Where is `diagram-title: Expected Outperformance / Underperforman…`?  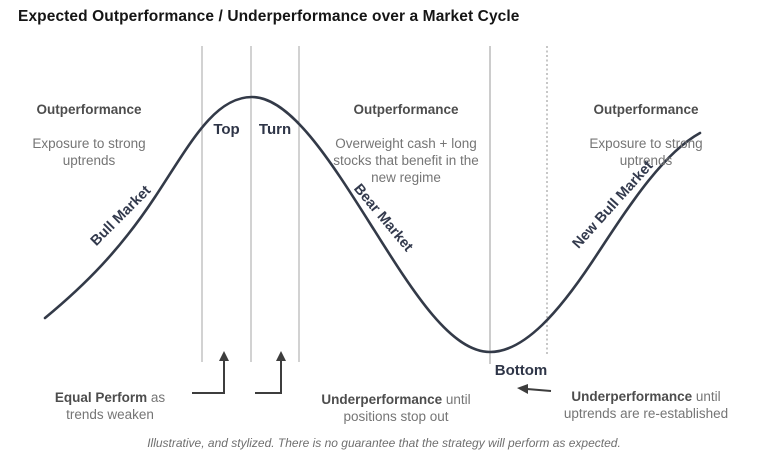 diagram-title: Expected Outperformance / Underperforman… is located at coordinates (269, 16).